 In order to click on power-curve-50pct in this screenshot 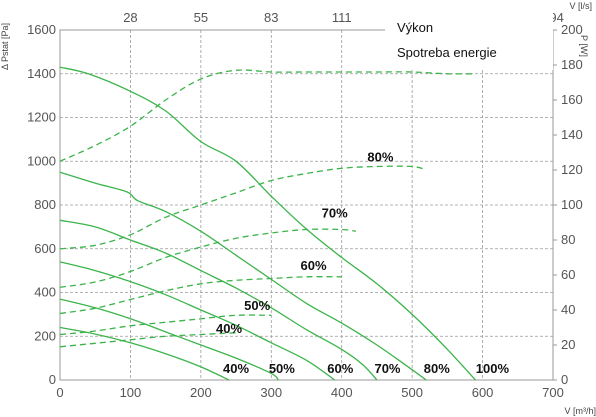, I will do `click(165, 325)`.